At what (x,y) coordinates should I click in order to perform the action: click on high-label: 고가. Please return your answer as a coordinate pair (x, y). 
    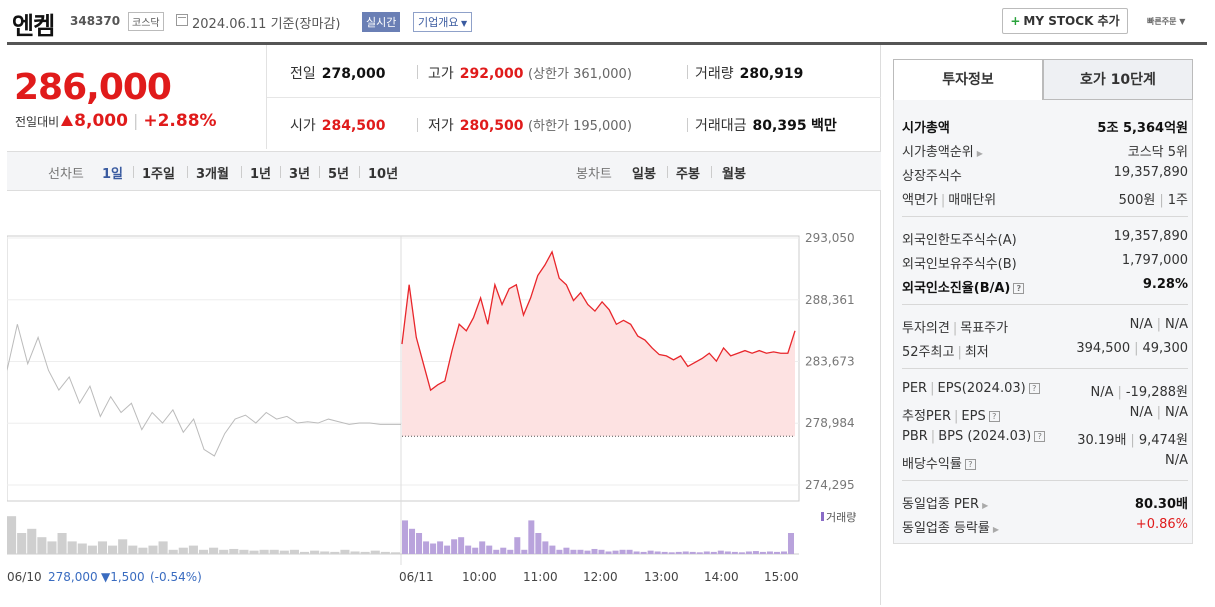
    Looking at the image, I should click on (441, 74).